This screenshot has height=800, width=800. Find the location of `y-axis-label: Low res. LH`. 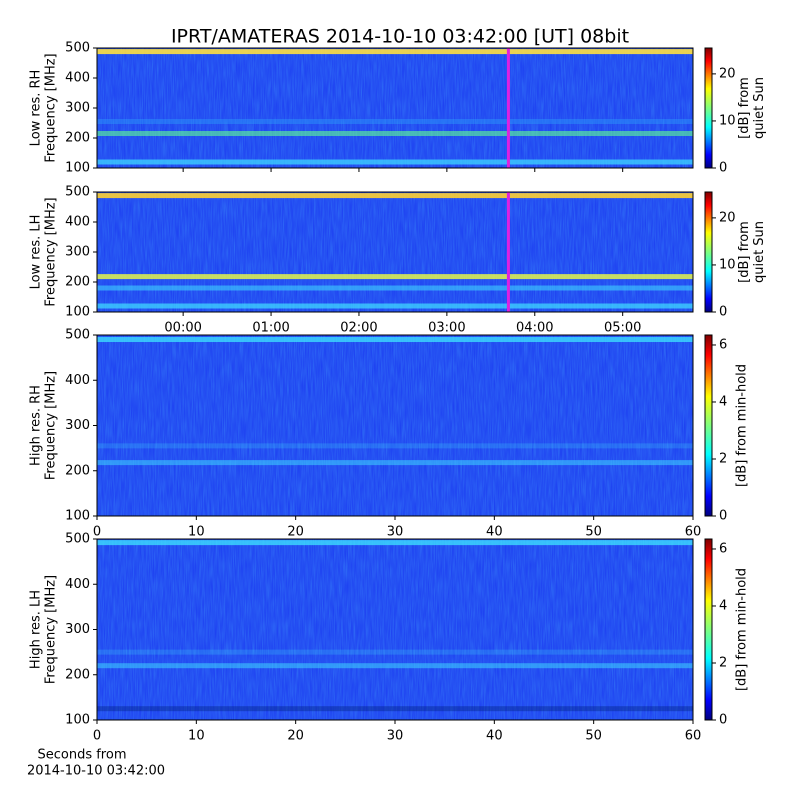

y-axis-label: Low res. LH is located at coordinates (36, 252).